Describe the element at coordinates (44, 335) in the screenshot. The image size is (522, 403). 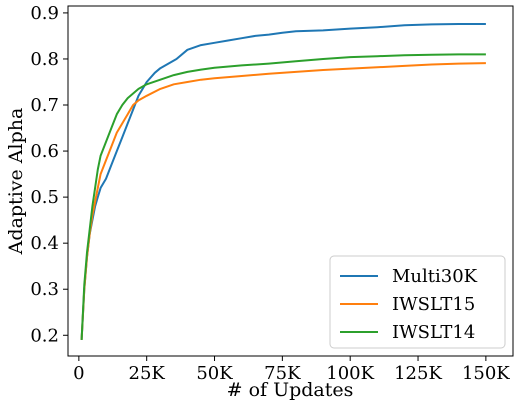
I see `y-tick-label: 0.2` at that location.